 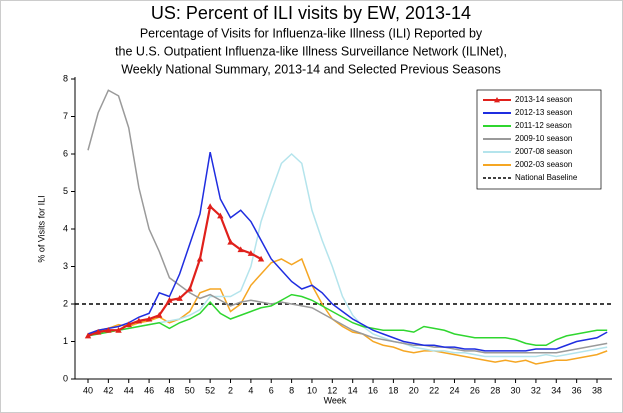 What do you see at coordinates (41, 228) in the screenshot?
I see `y-axis-label: % of Visits for ILI` at bounding box center [41, 228].